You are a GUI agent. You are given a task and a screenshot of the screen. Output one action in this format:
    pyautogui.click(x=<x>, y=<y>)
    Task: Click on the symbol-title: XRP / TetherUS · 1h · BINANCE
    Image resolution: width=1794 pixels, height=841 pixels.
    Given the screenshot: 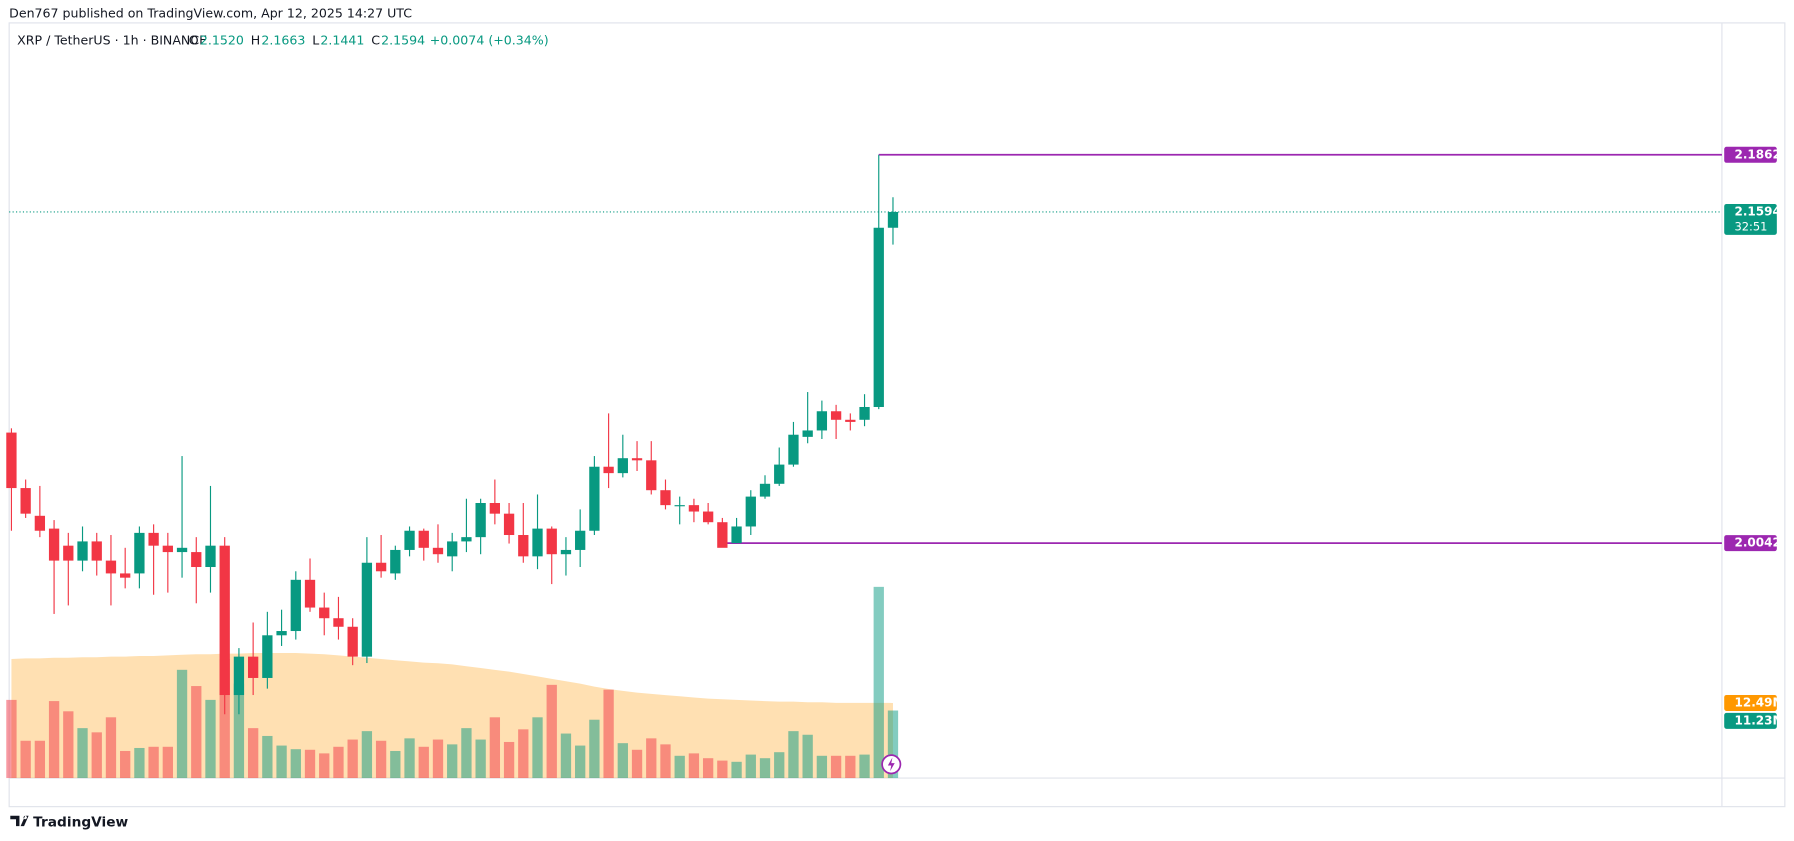 What is the action you would take?
    pyautogui.click(x=112, y=40)
    